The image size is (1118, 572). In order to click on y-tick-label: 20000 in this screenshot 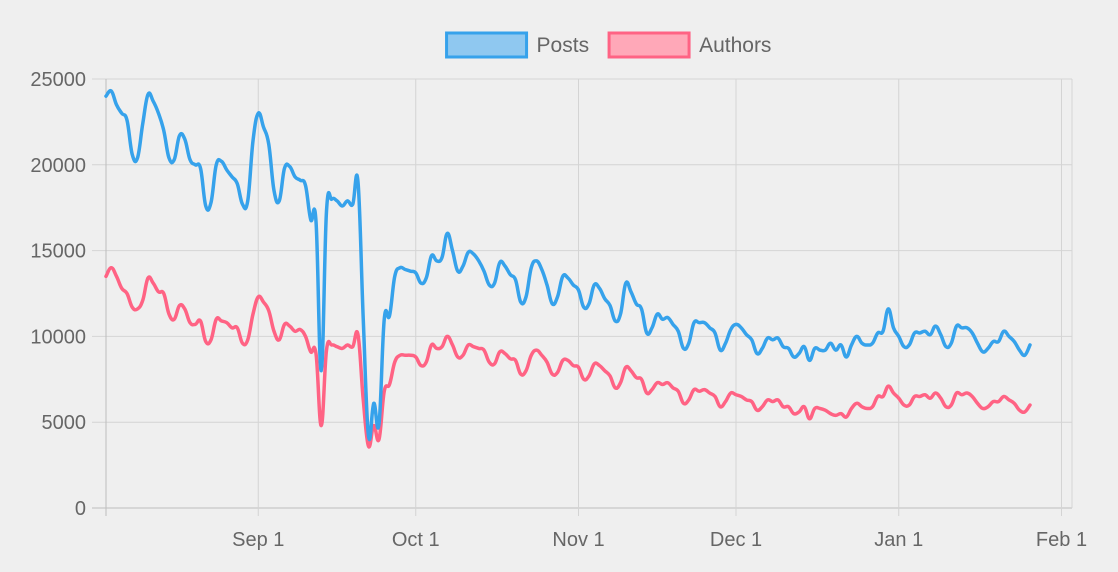, I will do `click(58, 166)`.